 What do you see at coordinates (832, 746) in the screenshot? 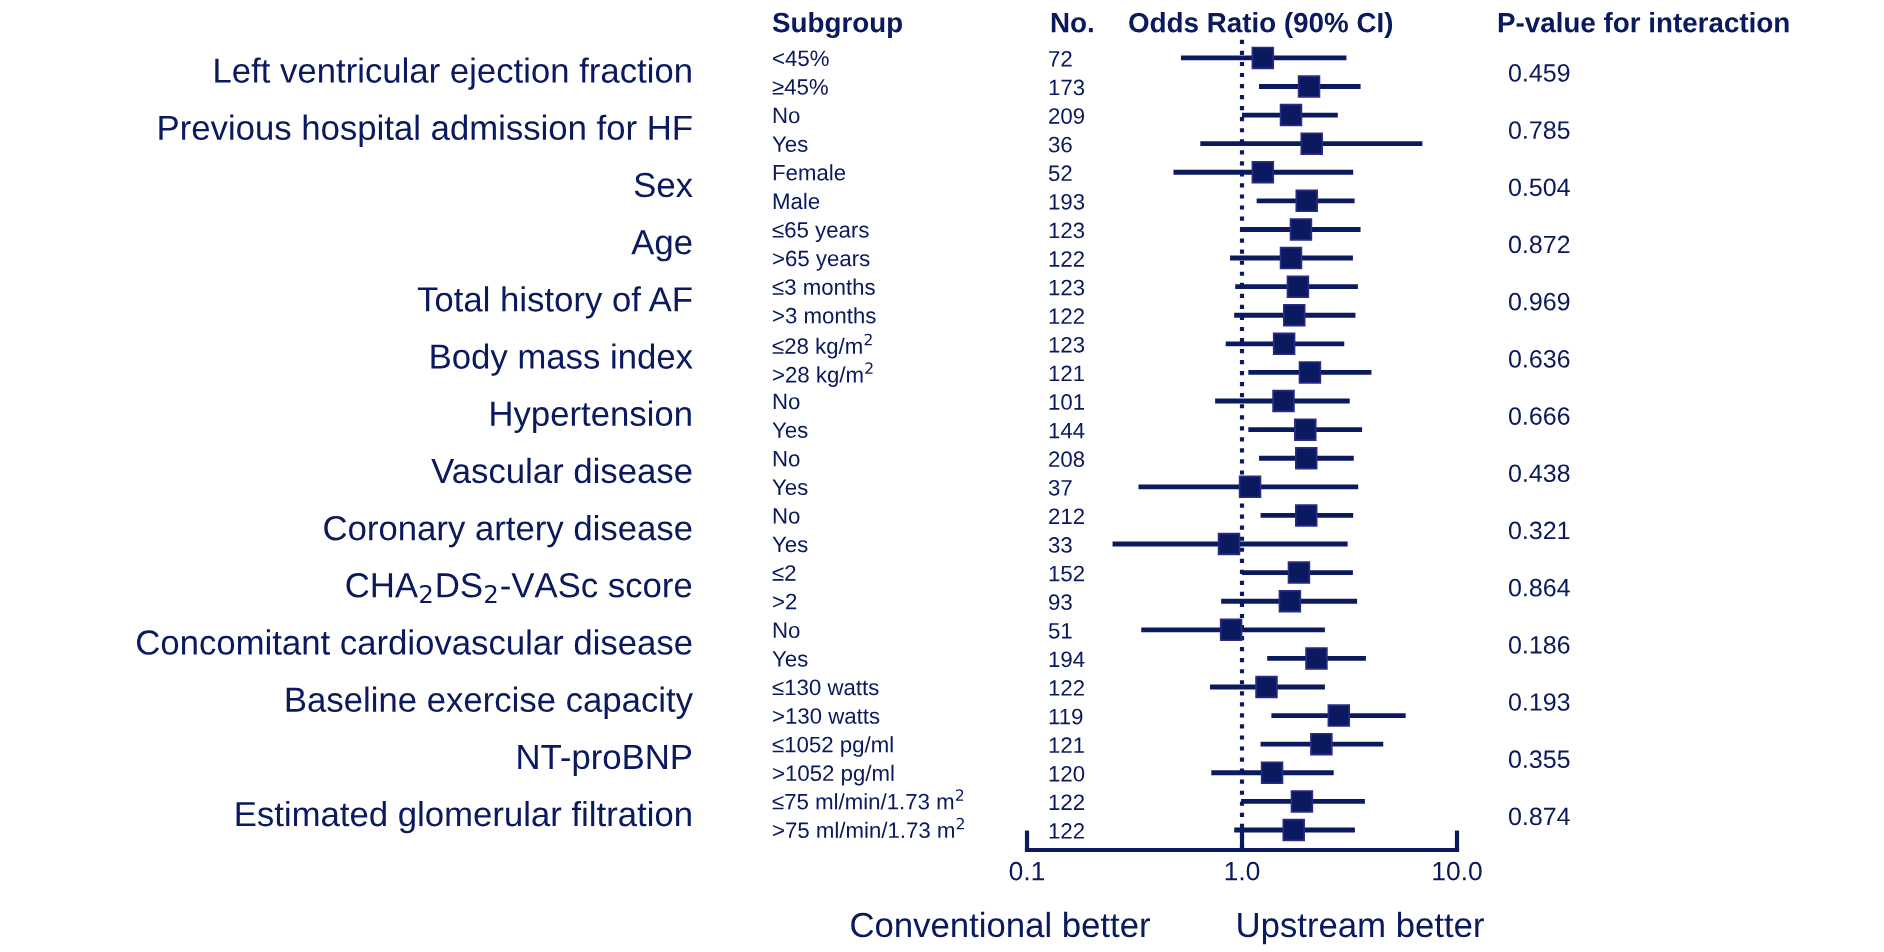
I see `y-tick-label: ≤1052 pg/ml` at bounding box center [832, 746].